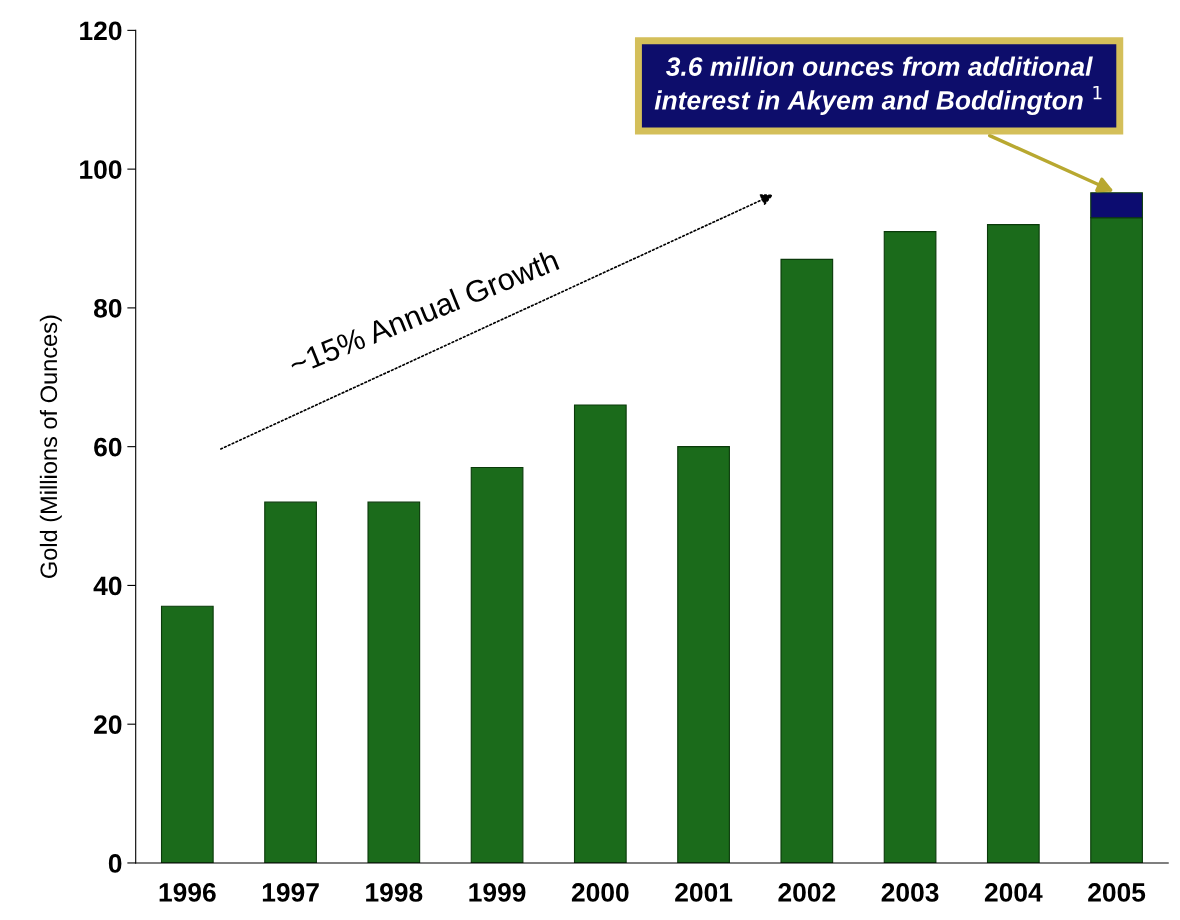 The height and width of the screenshot is (920, 1180). I want to click on x-tick-label: 1996, so click(187, 892).